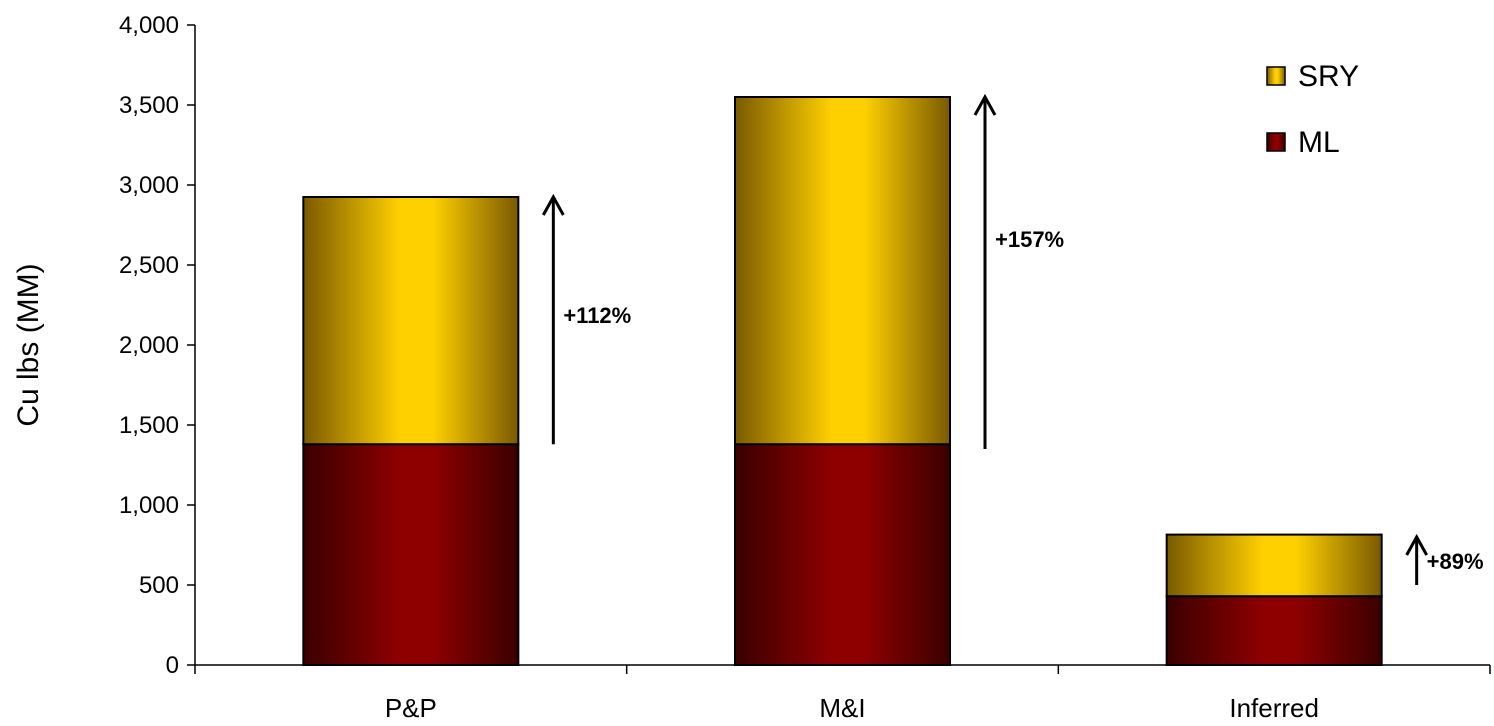 This screenshot has height=726, width=1494. Describe the element at coordinates (1328, 76) in the screenshot. I see `legend-label-sry: SRY` at that location.